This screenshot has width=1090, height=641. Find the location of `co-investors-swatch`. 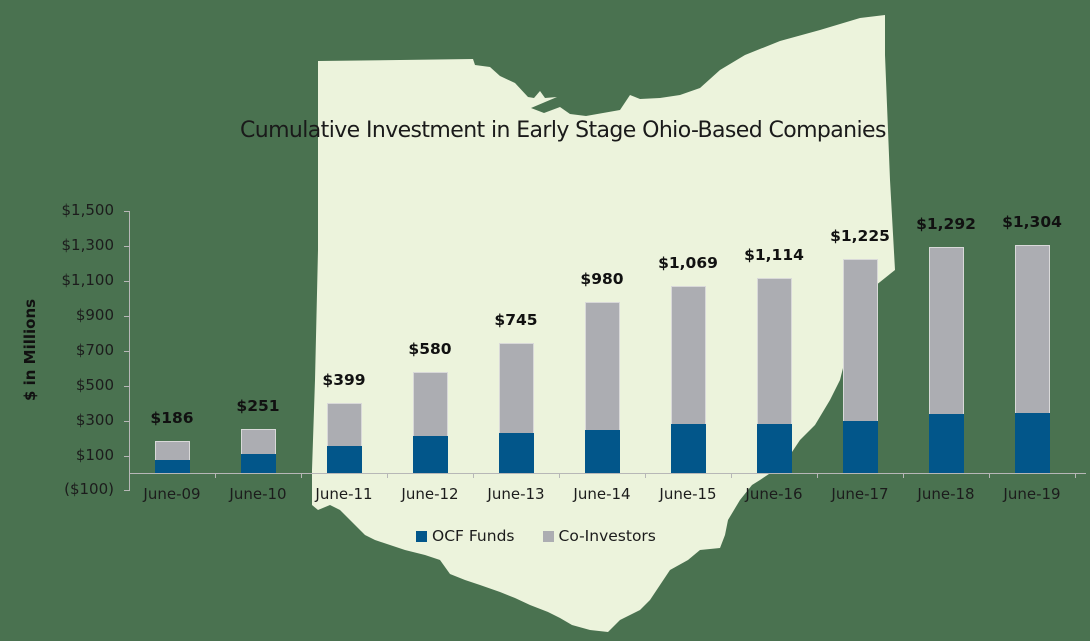

co-investors-swatch is located at coordinates (548, 536).